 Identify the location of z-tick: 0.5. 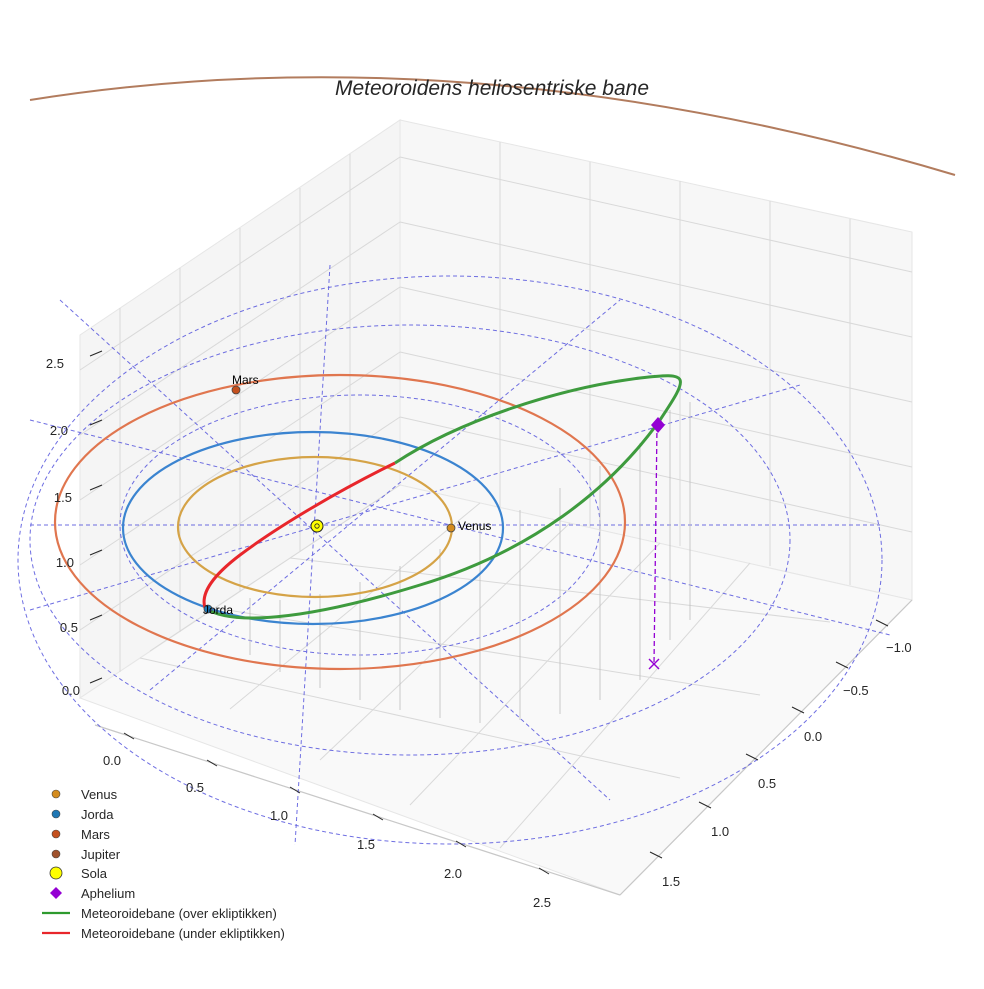
(69, 627).